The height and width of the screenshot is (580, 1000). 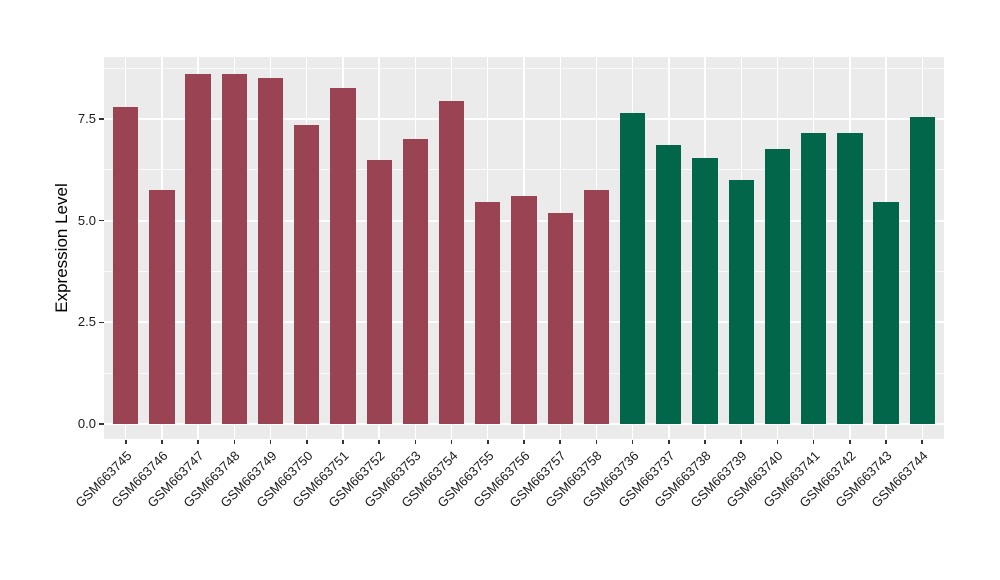 What do you see at coordinates (234, 249) in the screenshot?
I see `bar-GSM663748` at bounding box center [234, 249].